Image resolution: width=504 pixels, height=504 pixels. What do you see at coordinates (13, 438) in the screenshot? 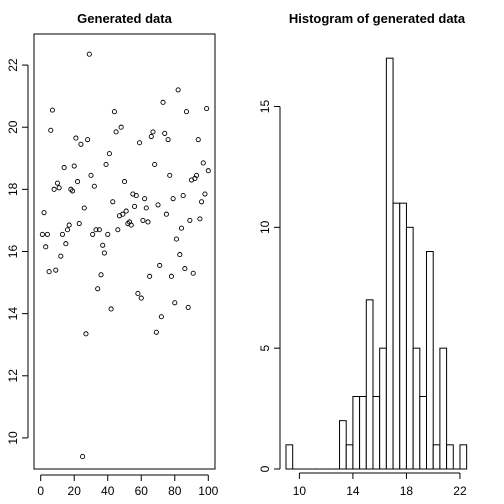
I see `scatter-y-tick-label: 10` at bounding box center [13, 438].